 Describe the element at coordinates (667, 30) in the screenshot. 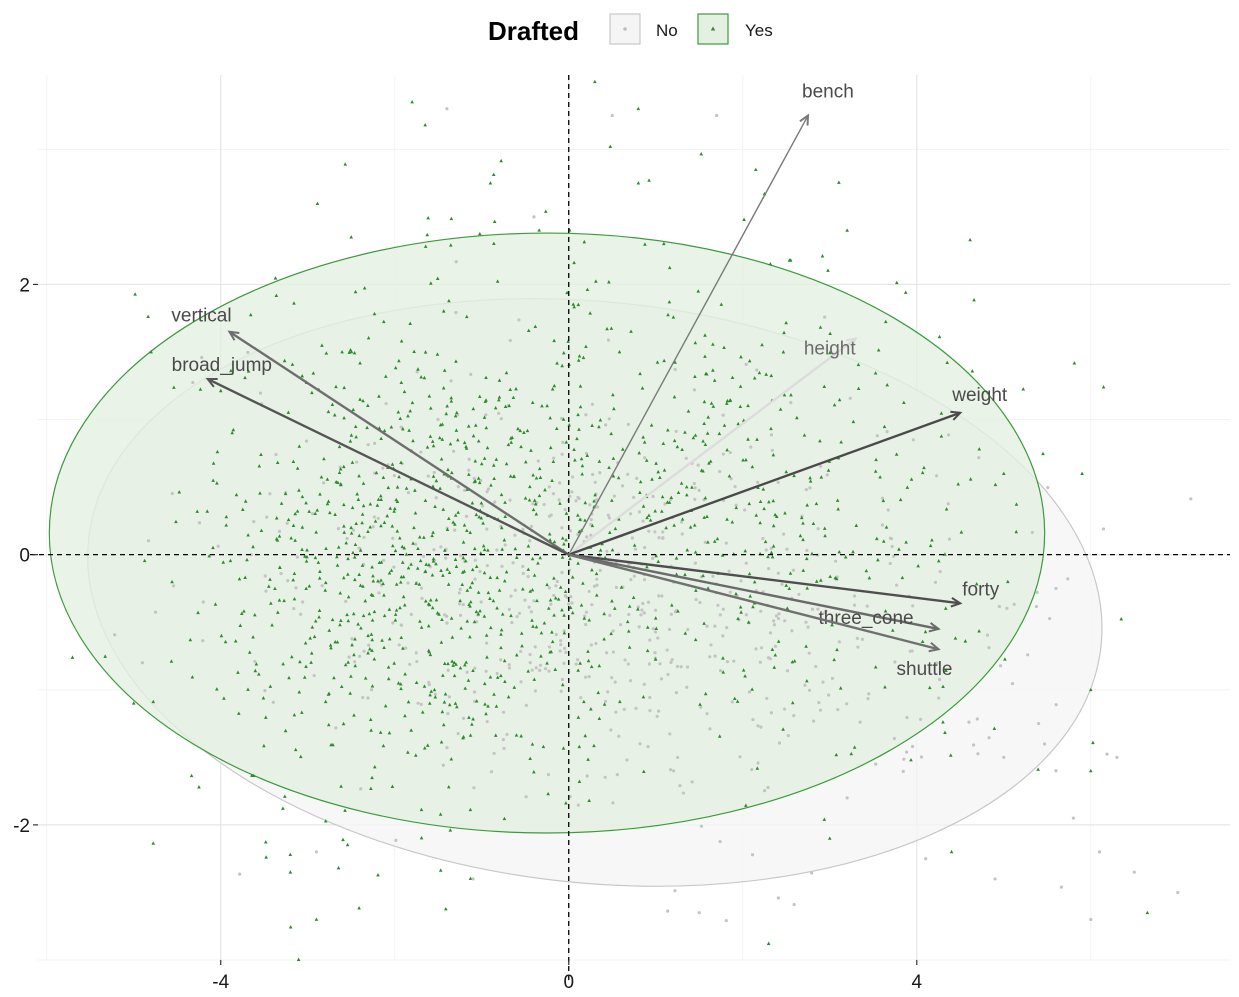

I see `legend-label-no: No` at that location.